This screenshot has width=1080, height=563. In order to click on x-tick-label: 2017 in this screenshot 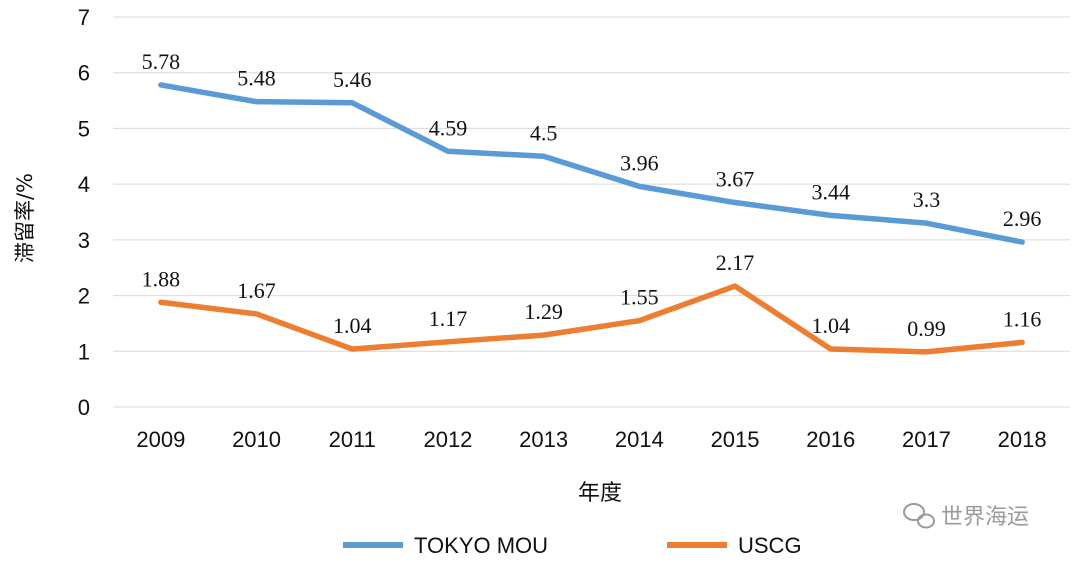, I will do `click(926, 439)`.